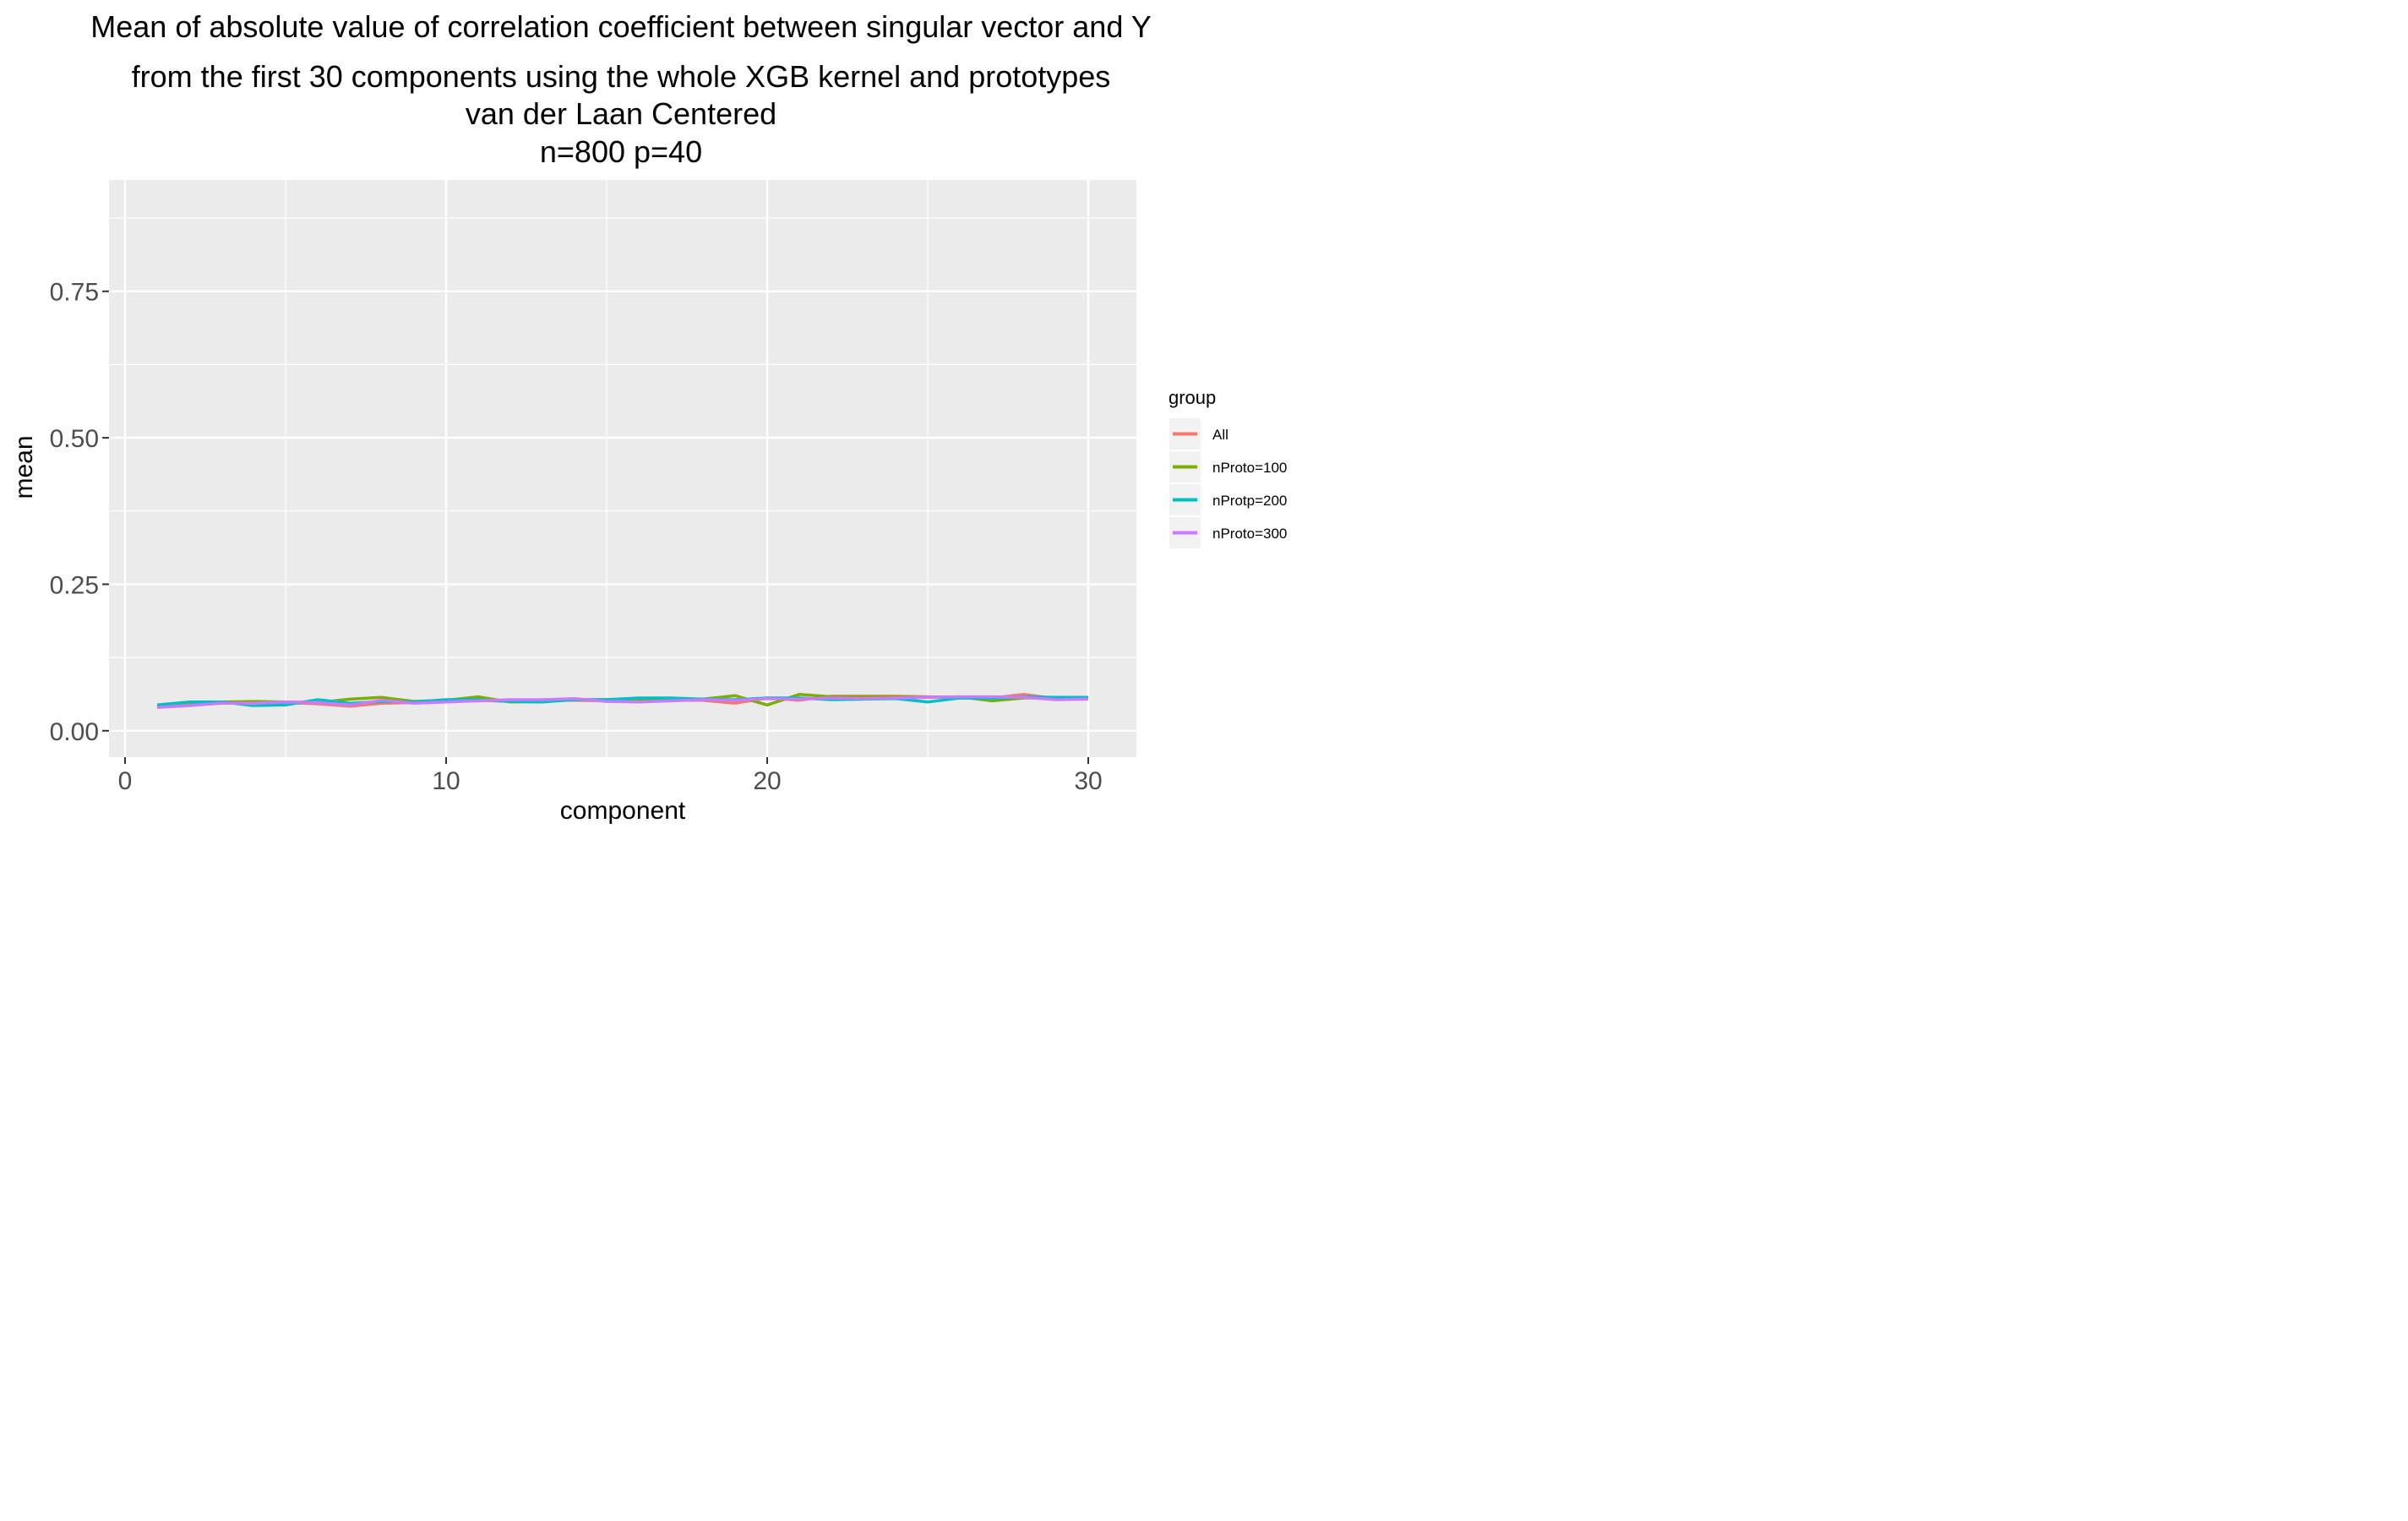  Describe the element at coordinates (74, 585) in the screenshot. I see `y-axis-tick-label: 0.25` at that location.